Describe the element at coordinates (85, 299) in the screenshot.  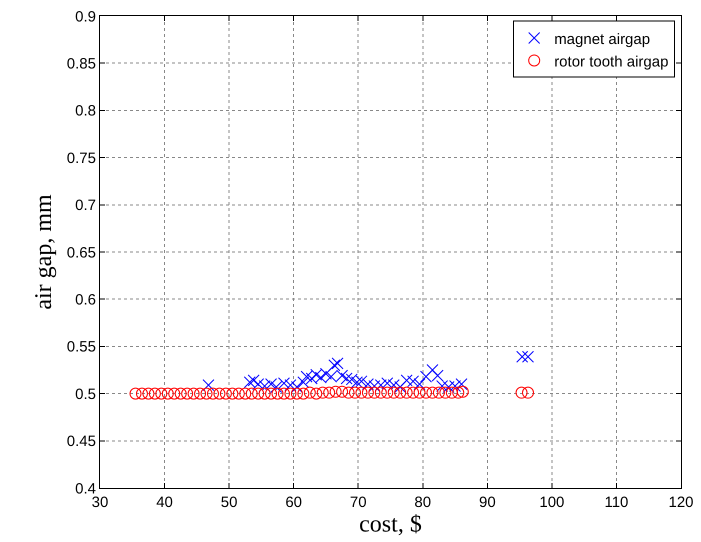
I see `y-tick-label: 0.6` at that location.